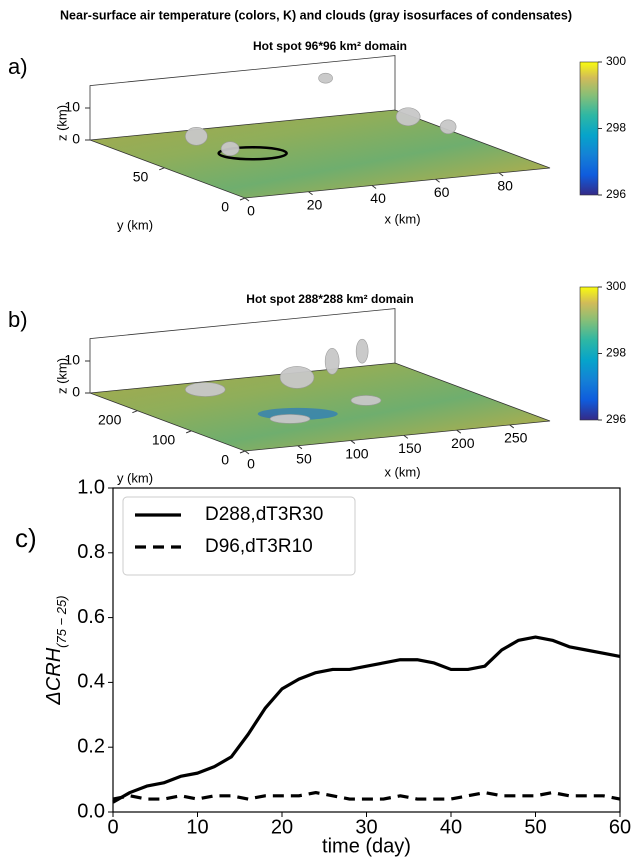  I want to click on y-tick-label: 1.0, so click(91, 487).